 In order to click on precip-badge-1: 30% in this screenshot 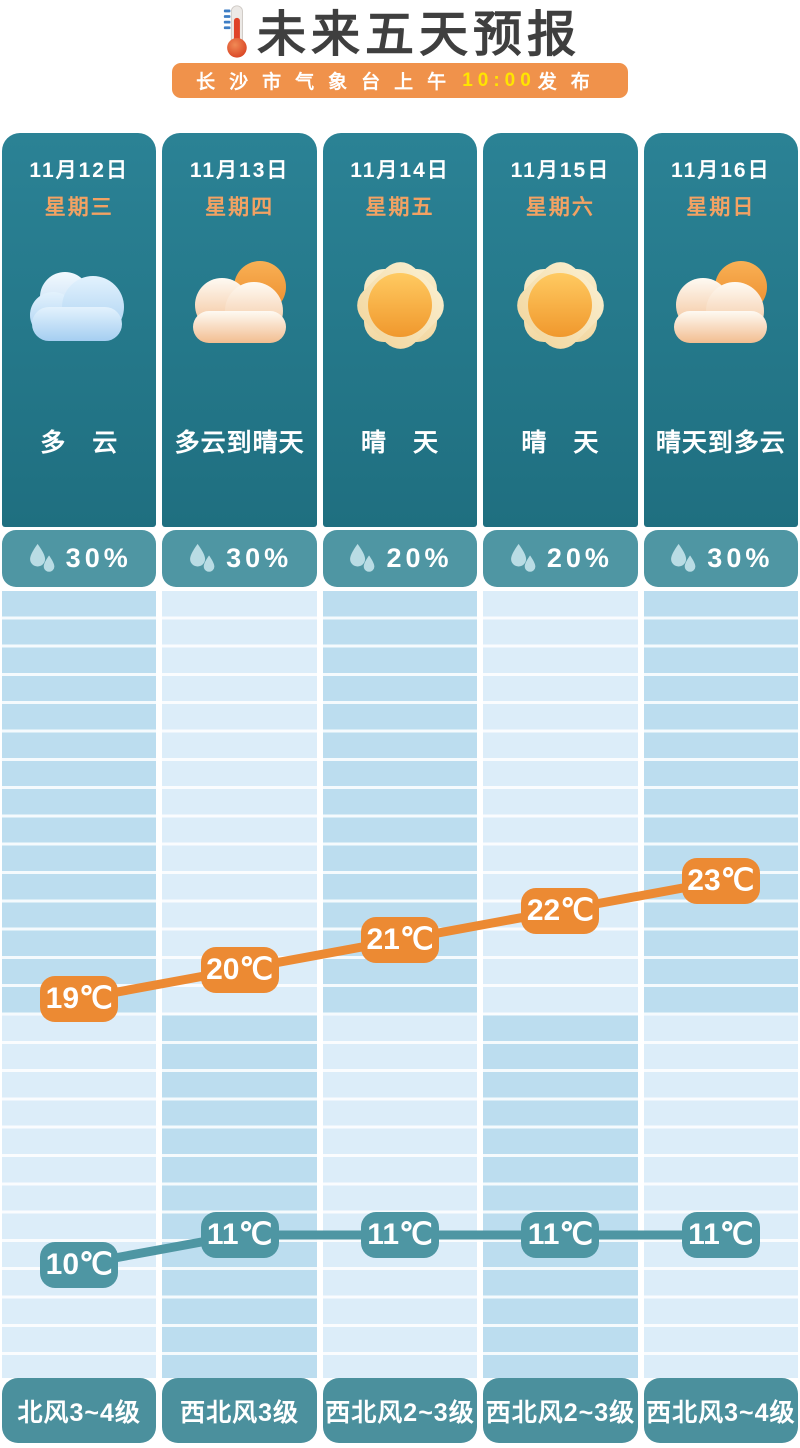, I will do `click(79, 558)`.